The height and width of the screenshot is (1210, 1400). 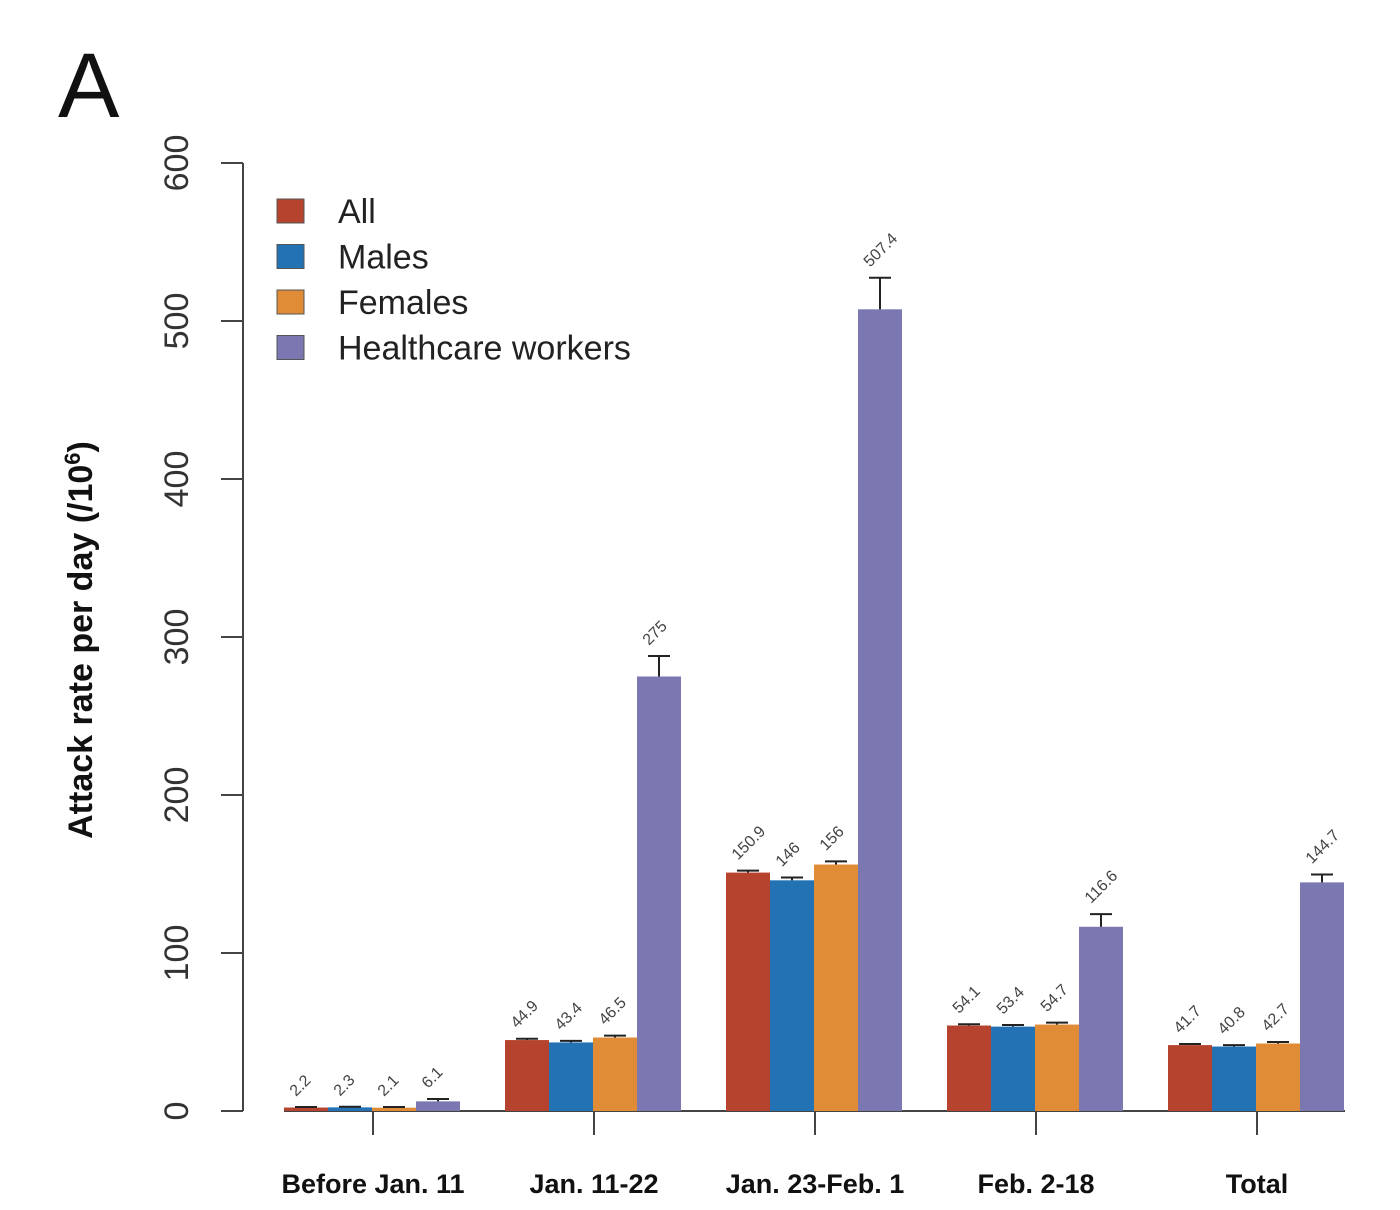 What do you see at coordinates (383, 258) in the screenshot?
I see `legend-label: Males` at bounding box center [383, 258].